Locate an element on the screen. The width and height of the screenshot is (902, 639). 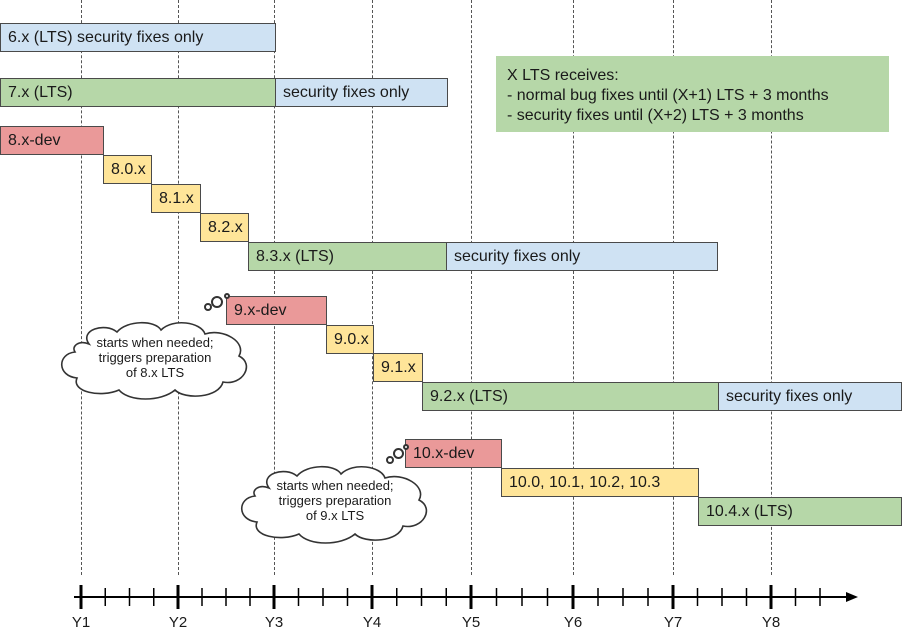
year-label-y5: Y5 is located at coordinates (471, 622).